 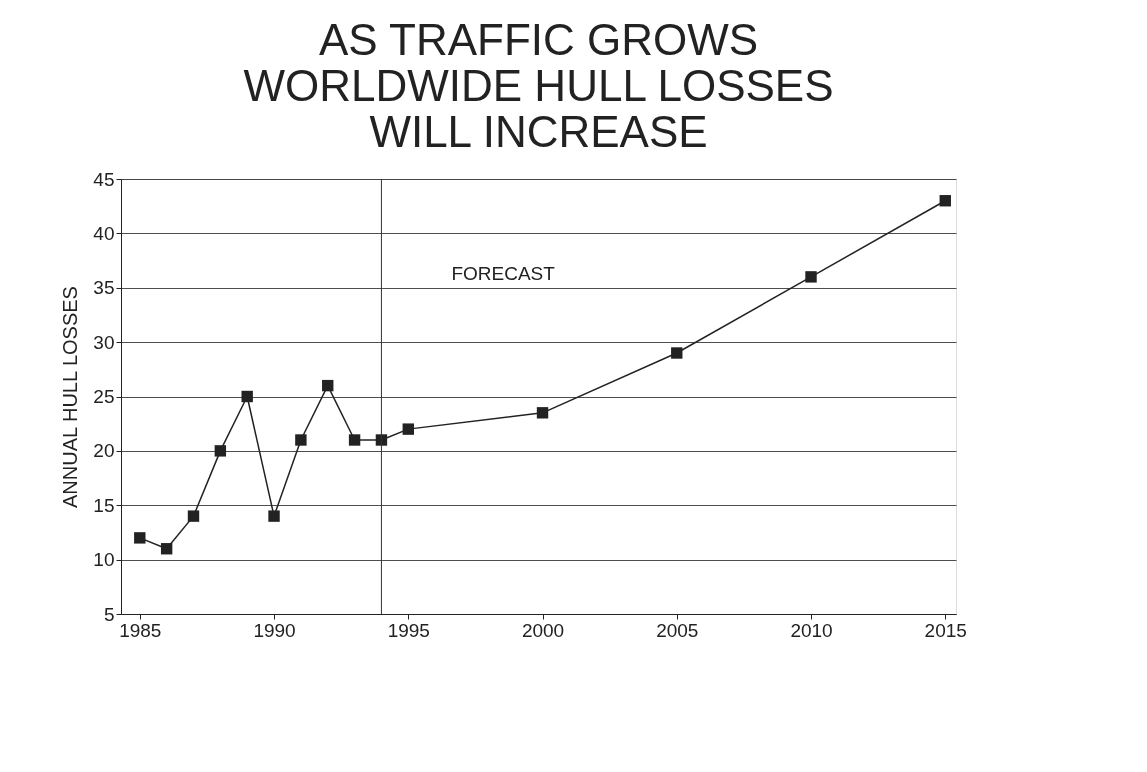 I want to click on x-tick-label: 1990, so click(x=274, y=630).